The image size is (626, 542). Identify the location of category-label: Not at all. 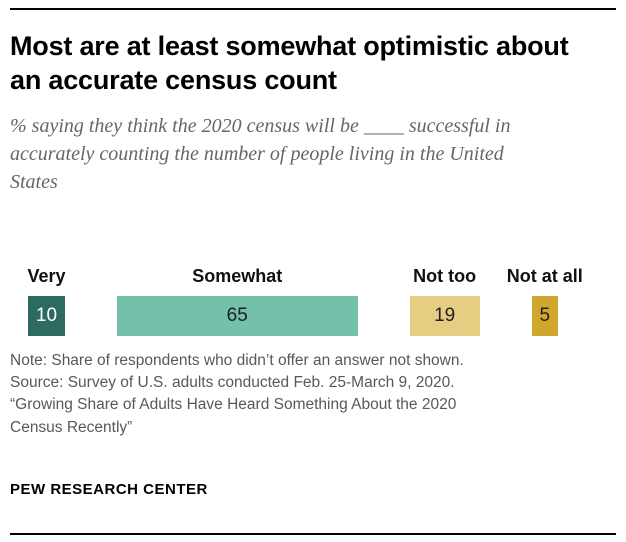
(544, 275).